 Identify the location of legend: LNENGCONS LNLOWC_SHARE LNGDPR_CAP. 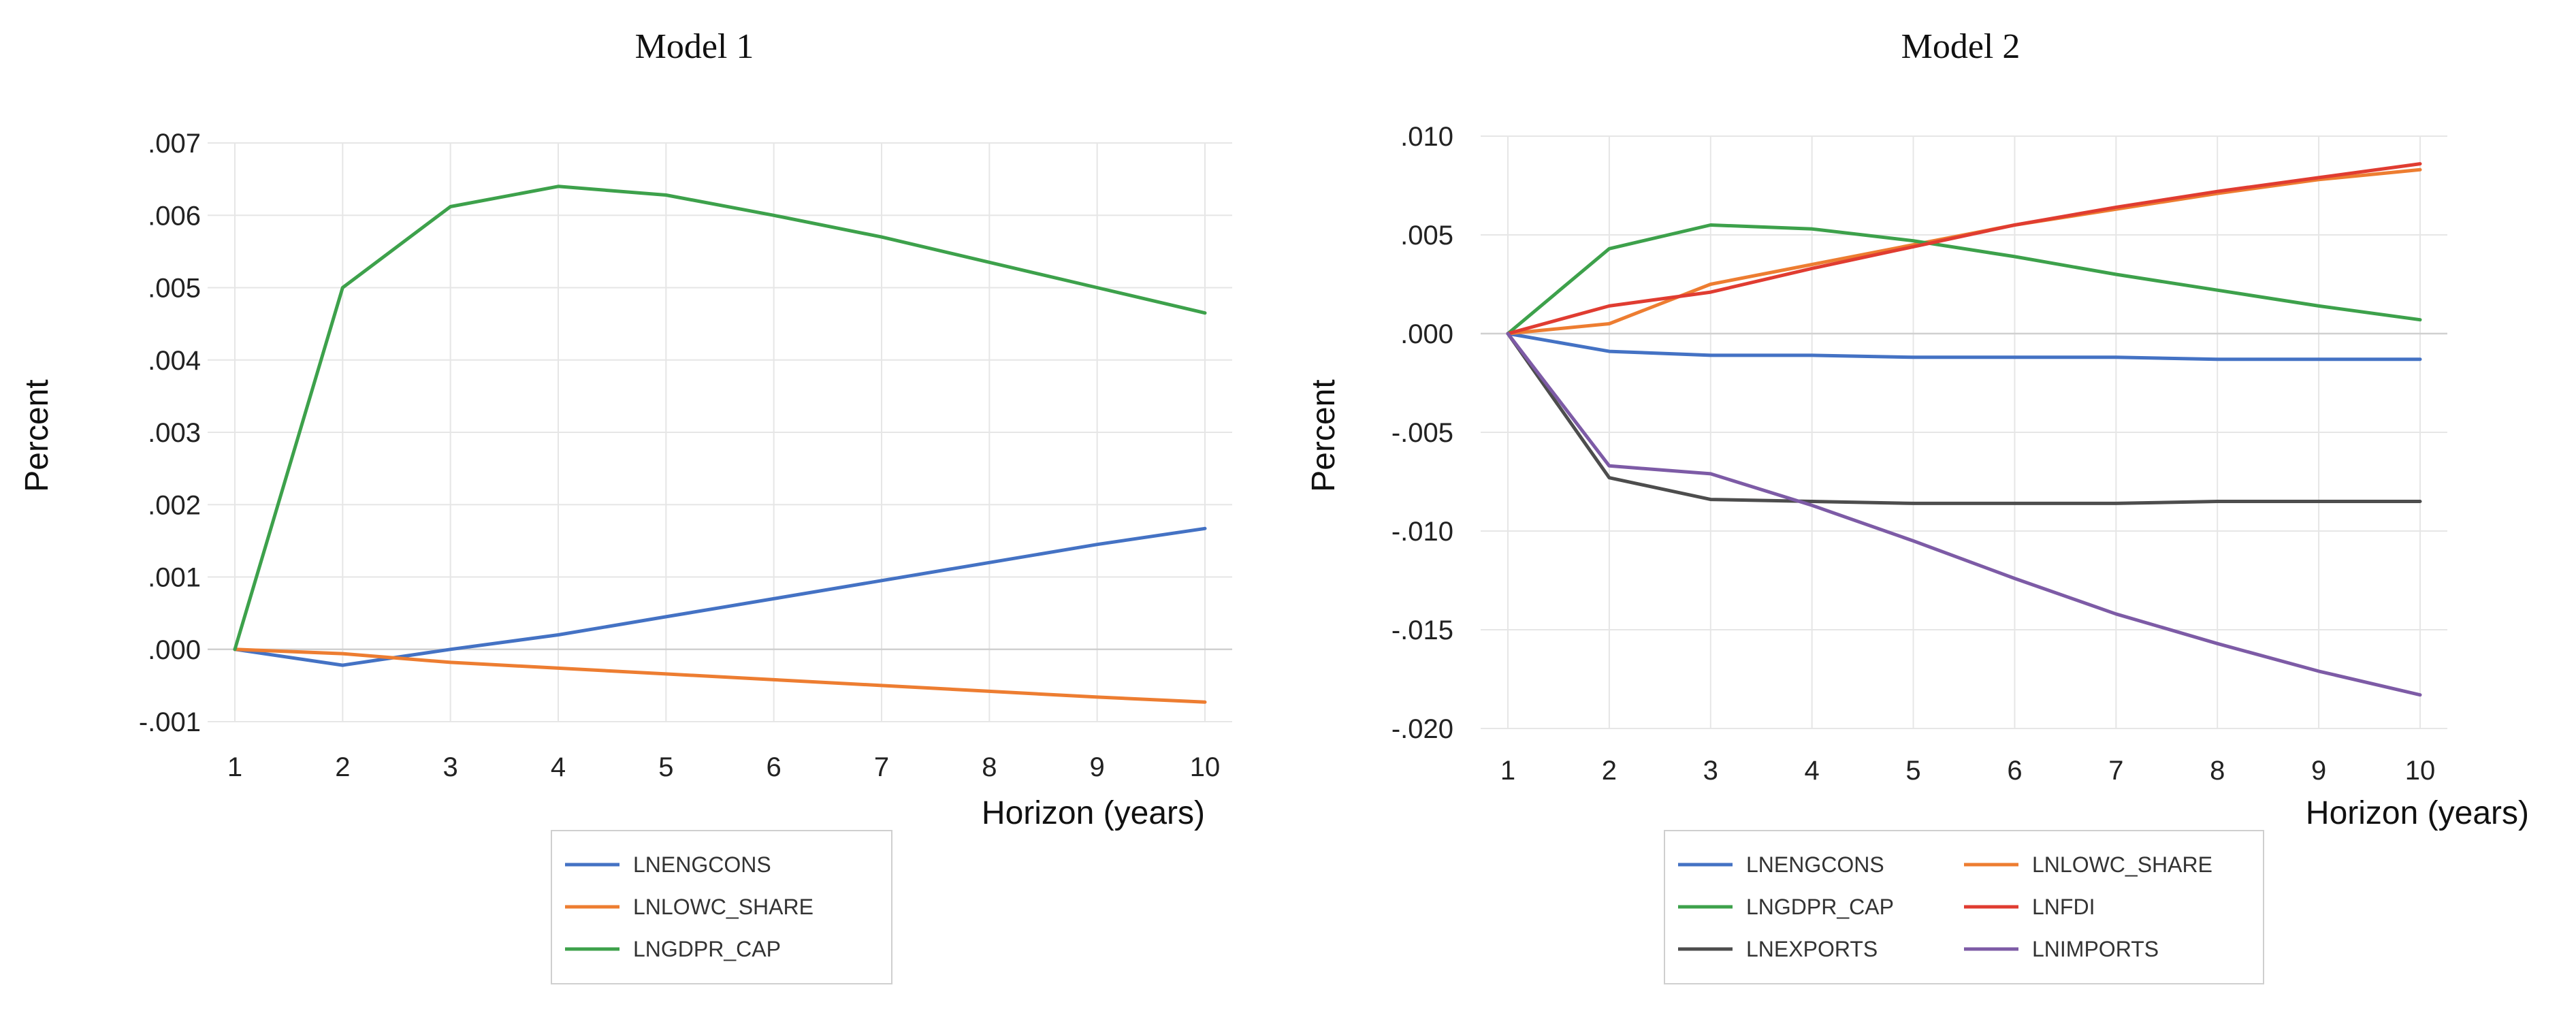
(722, 907).